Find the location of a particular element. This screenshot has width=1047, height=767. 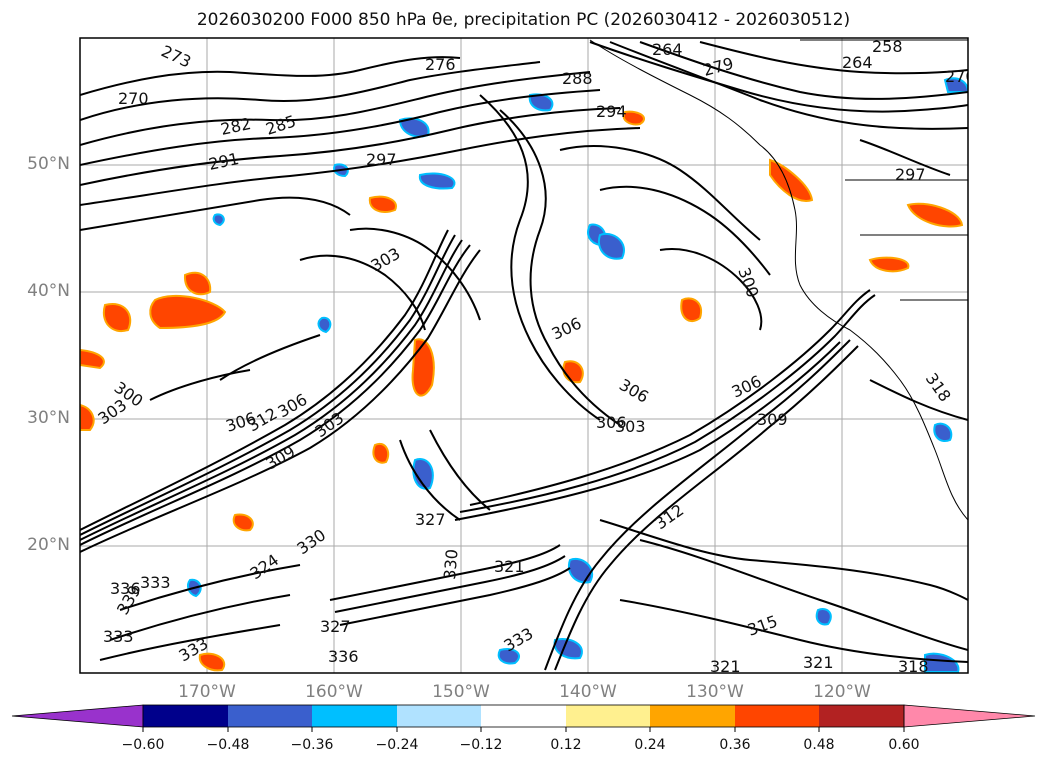

colorbar-tick-label: 0.60 is located at coordinates (904, 745).